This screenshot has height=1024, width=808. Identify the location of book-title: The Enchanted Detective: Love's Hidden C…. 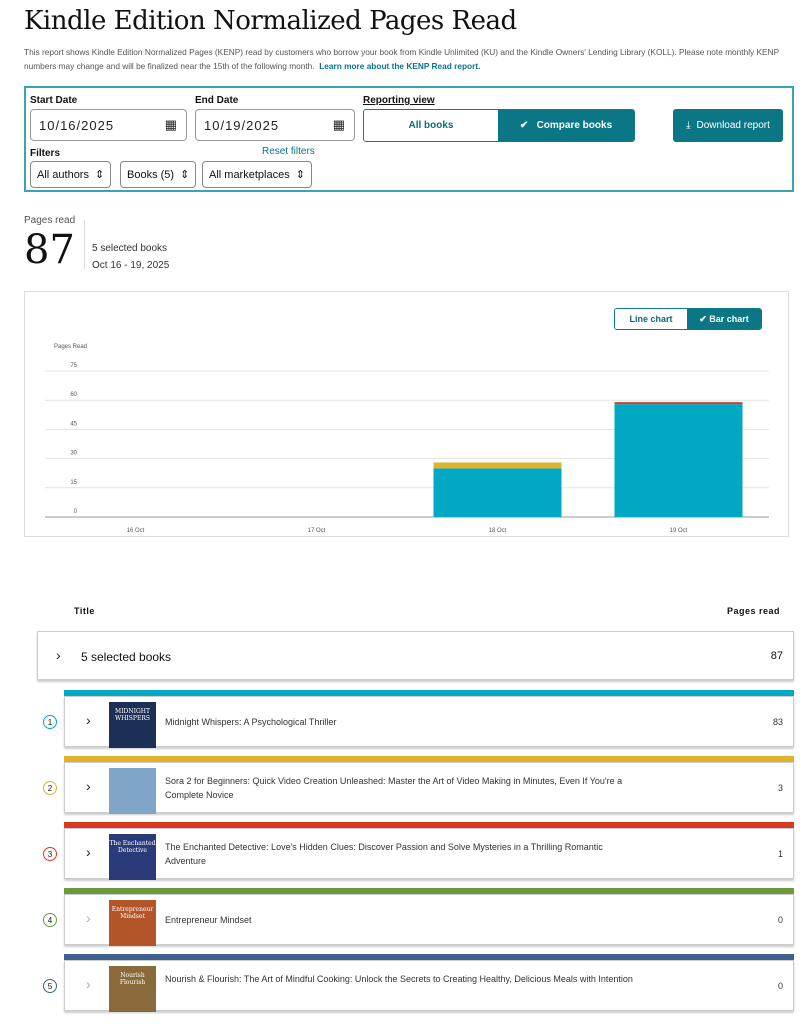
(384, 854).